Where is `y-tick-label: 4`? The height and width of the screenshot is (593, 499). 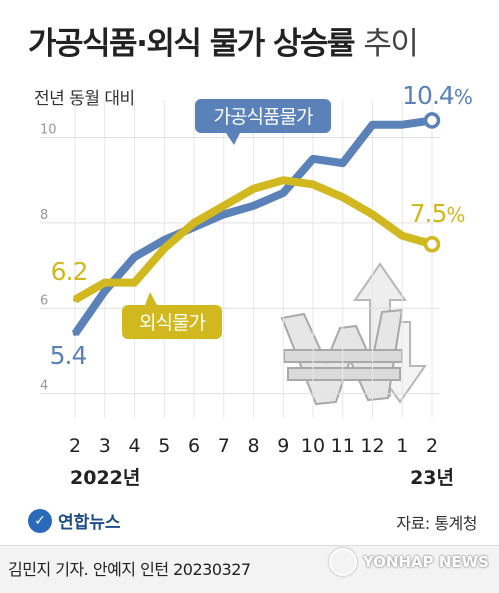 y-tick-label: 4 is located at coordinates (44, 386).